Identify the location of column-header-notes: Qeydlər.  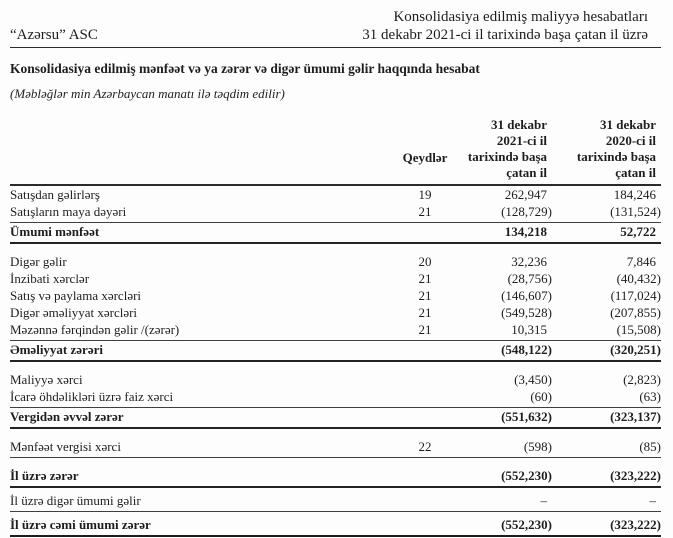
(425, 157).